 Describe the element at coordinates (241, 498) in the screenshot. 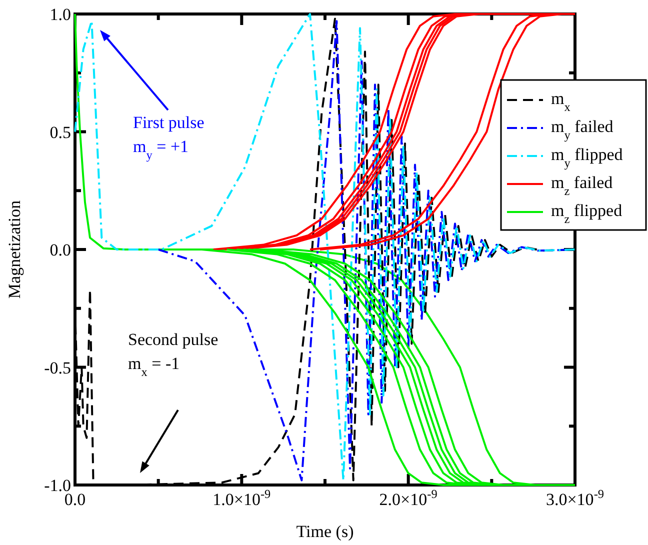

I see `x-tick-label: 1.0×10$^{-9}$` at that location.